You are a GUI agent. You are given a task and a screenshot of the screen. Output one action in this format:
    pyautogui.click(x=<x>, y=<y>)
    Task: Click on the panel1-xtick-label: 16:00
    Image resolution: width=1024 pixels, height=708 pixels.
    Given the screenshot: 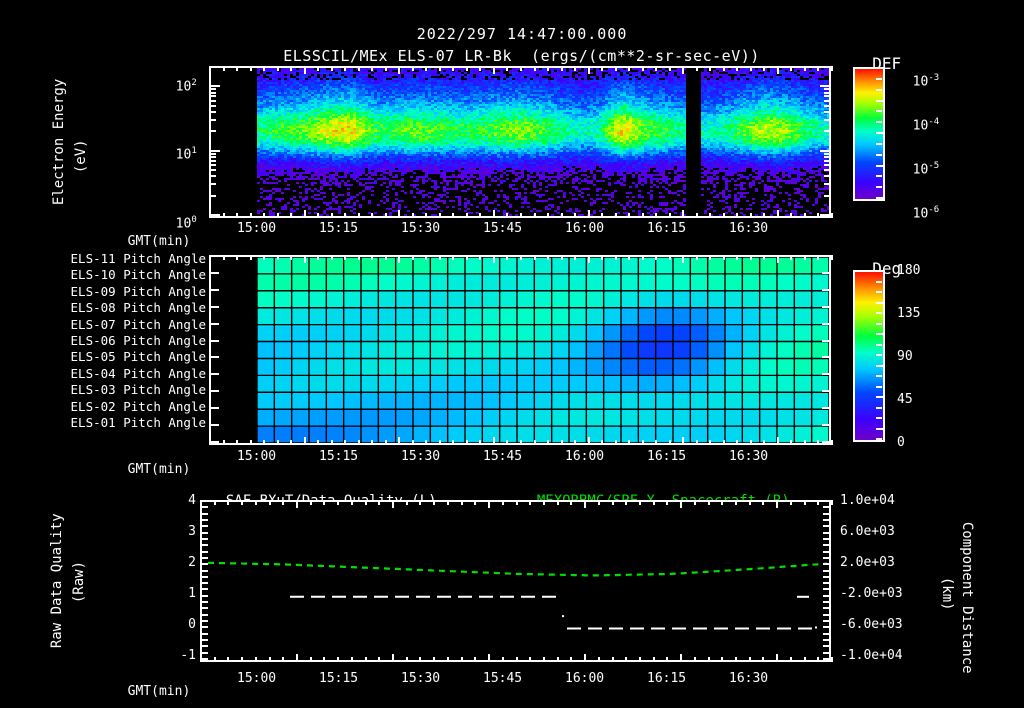 What is the action you would take?
    pyautogui.click(x=585, y=228)
    